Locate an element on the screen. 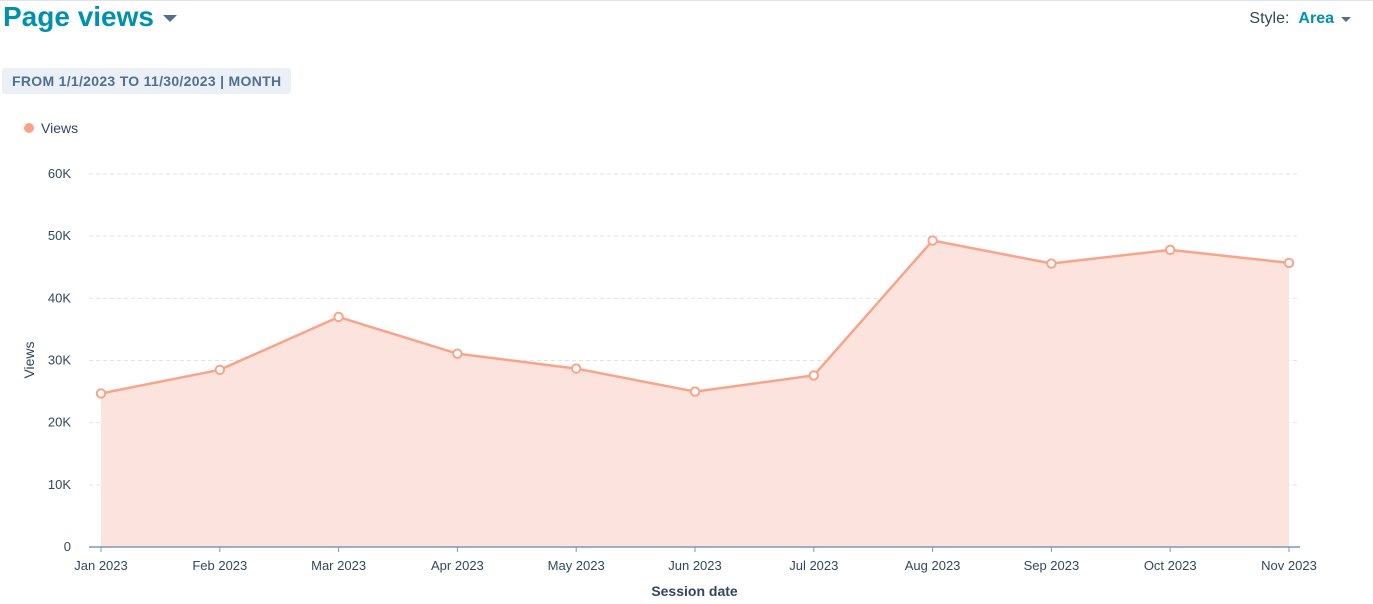  report-title-dropdown: Page views is located at coordinates (90, 17).